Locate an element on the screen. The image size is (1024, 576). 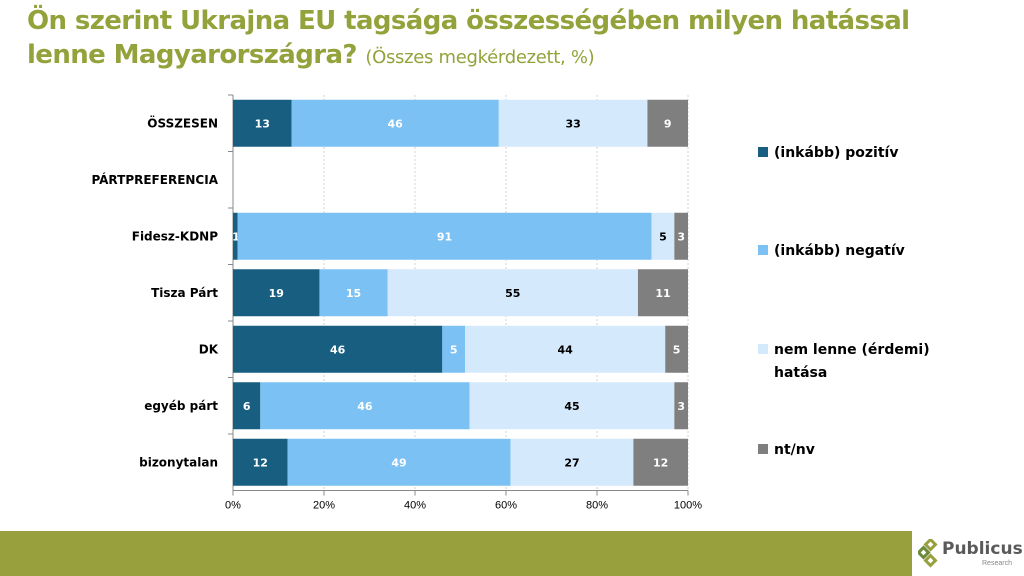
x-tick-label: 20% is located at coordinates (324, 506).